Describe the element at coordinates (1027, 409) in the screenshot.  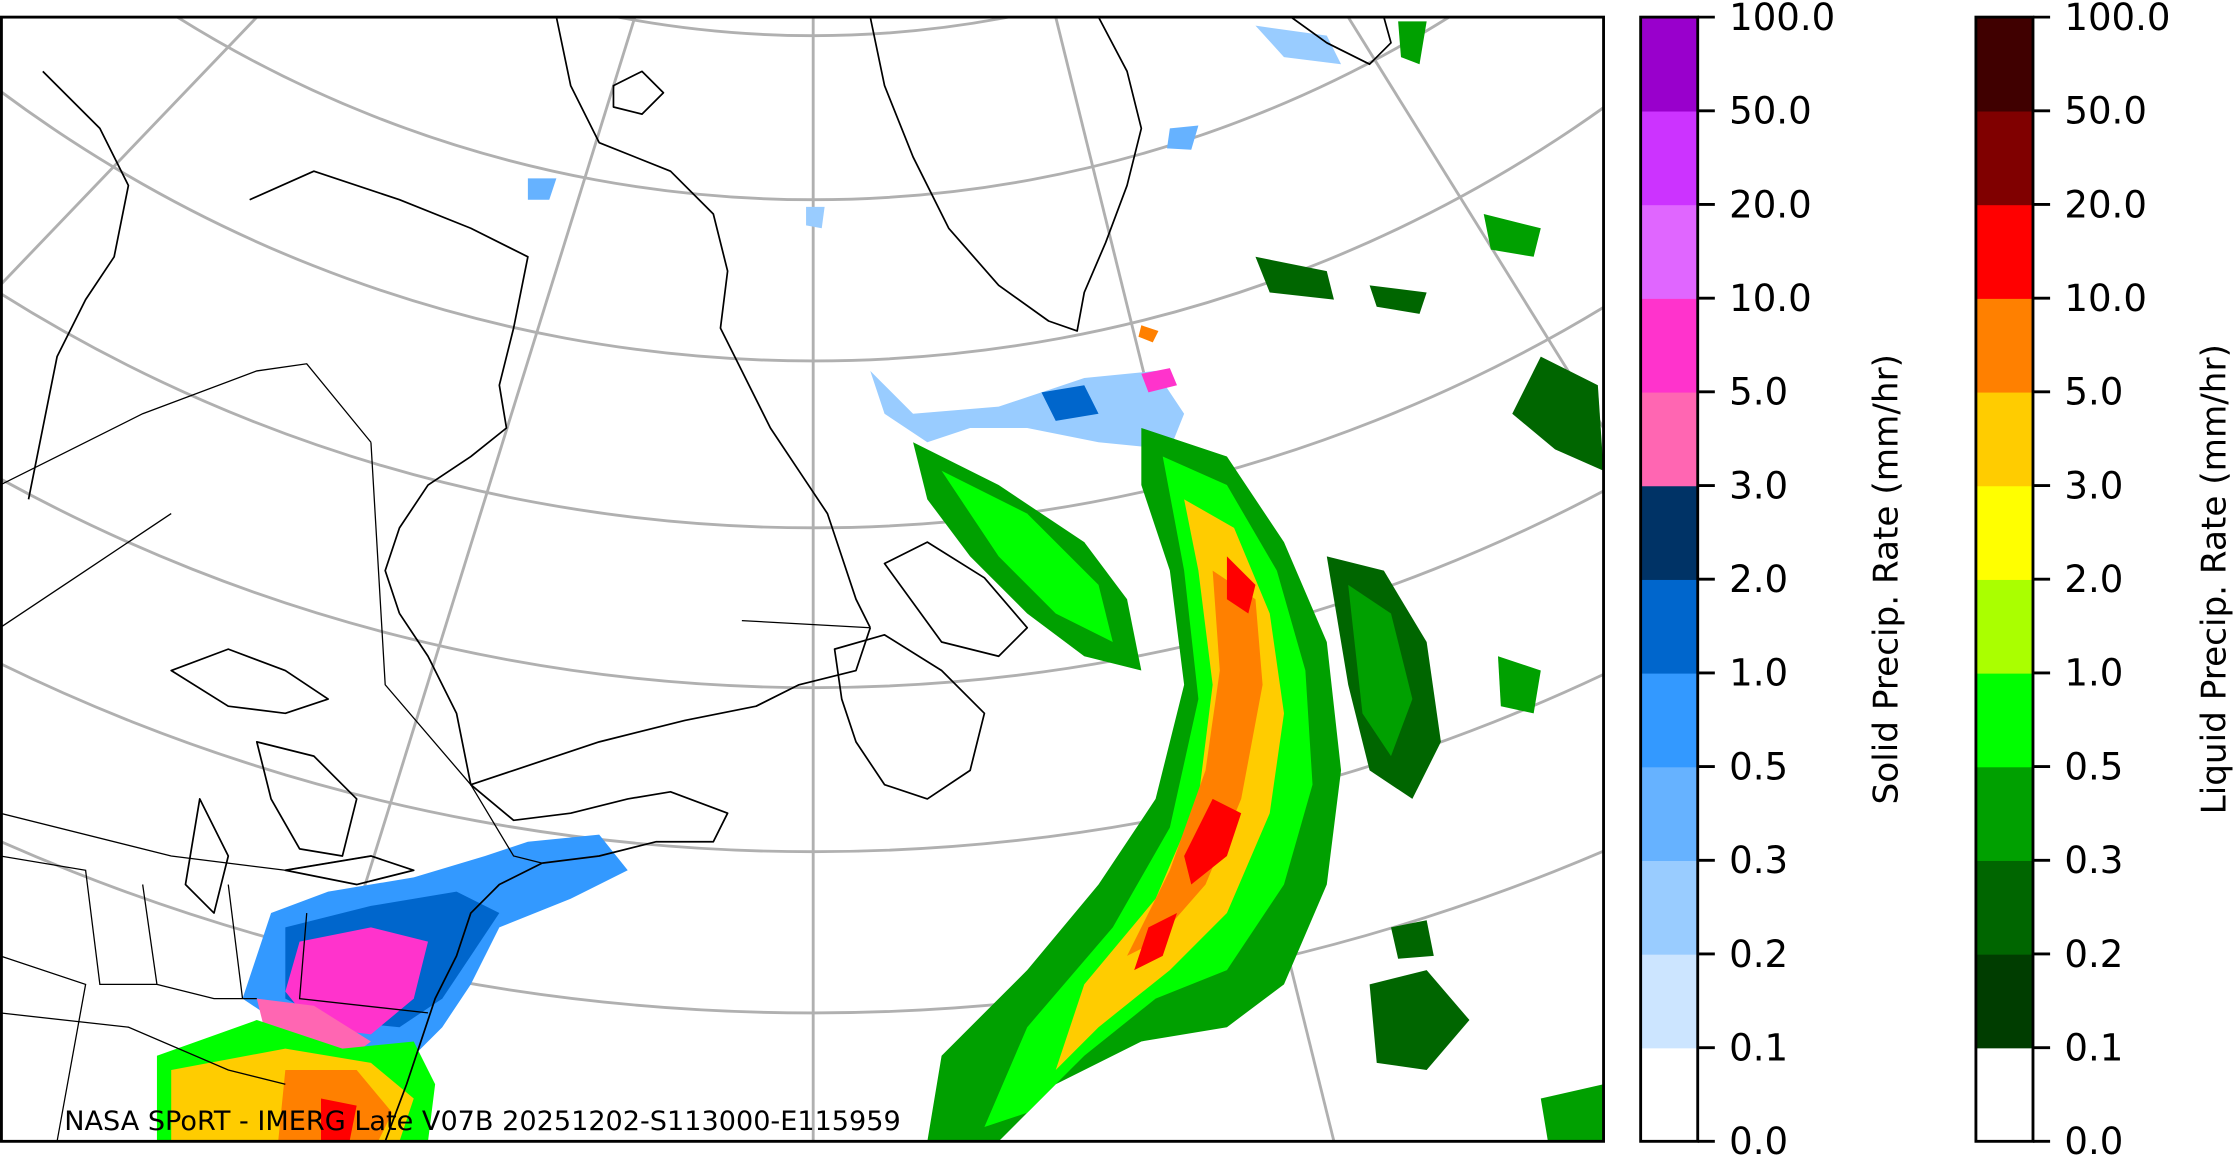
I see `precip-solid-labrador-sea` at that location.